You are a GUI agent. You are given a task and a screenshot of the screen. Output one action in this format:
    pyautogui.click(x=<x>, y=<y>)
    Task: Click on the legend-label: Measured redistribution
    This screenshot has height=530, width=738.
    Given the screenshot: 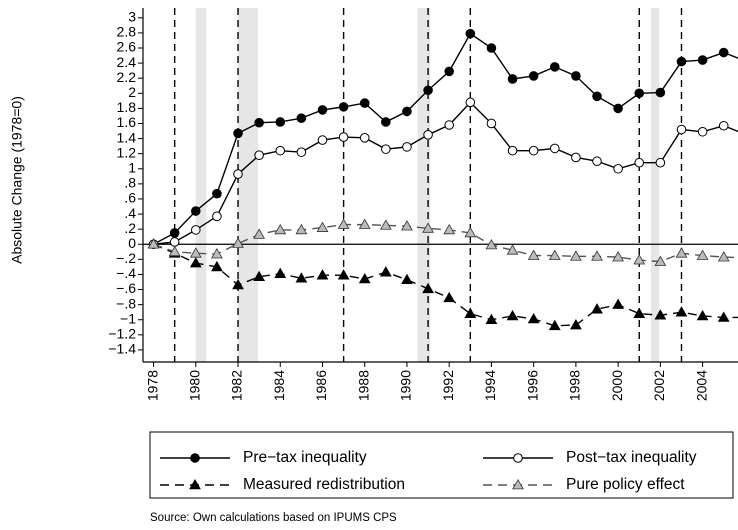 What is the action you would take?
    pyautogui.click(x=324, y=484)
    